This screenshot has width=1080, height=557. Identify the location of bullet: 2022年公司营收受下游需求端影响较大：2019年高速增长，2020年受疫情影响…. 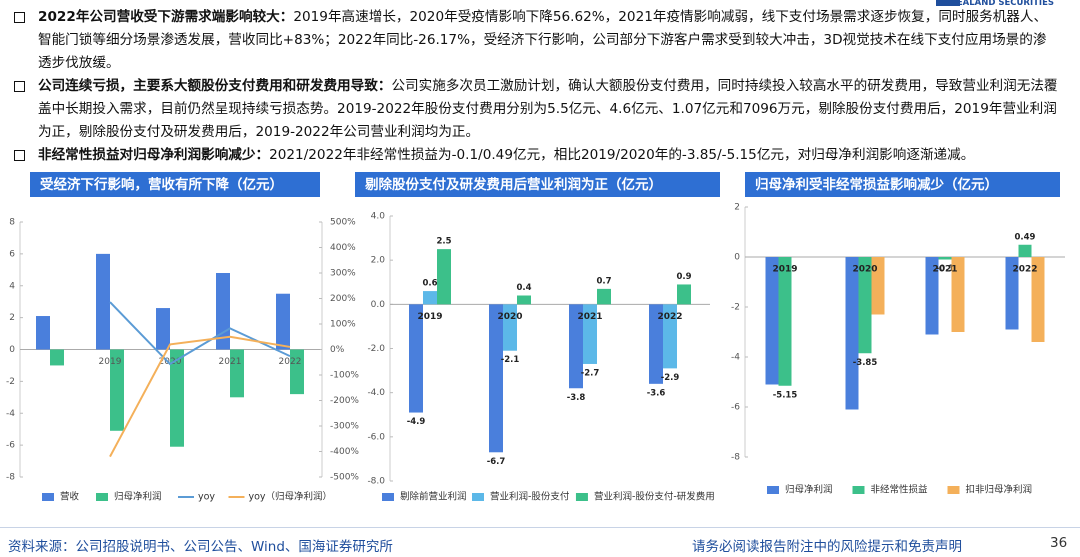
(530, 40).